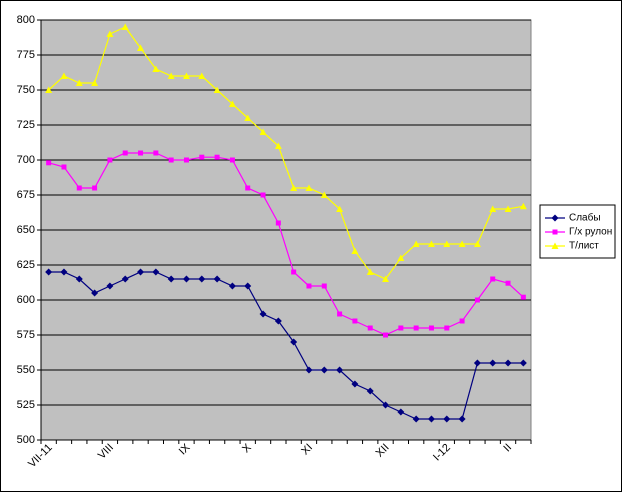 The width and height of the screenshot is (623, 493). What do you see at coordinates (26, 20) in the screenshot?
I see `y-tick-label: 800` at bounding box center [26, 20].